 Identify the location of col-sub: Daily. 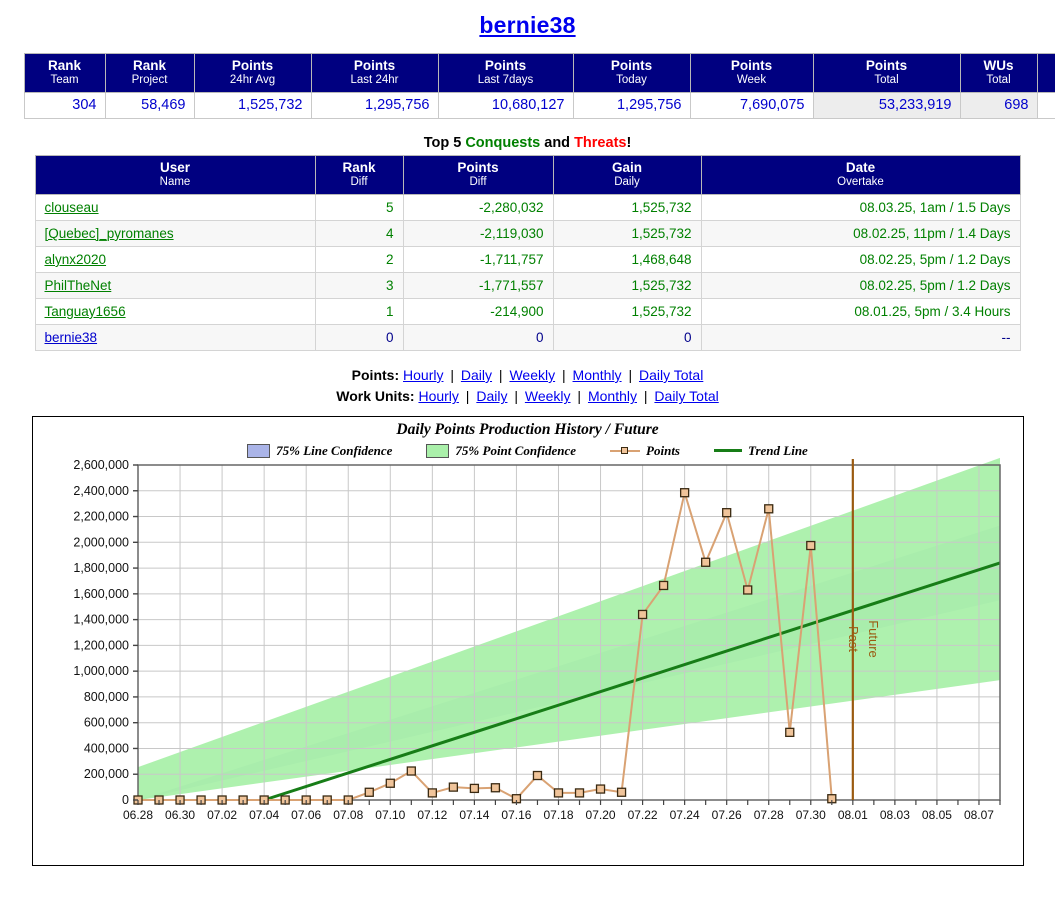
(627, 182).